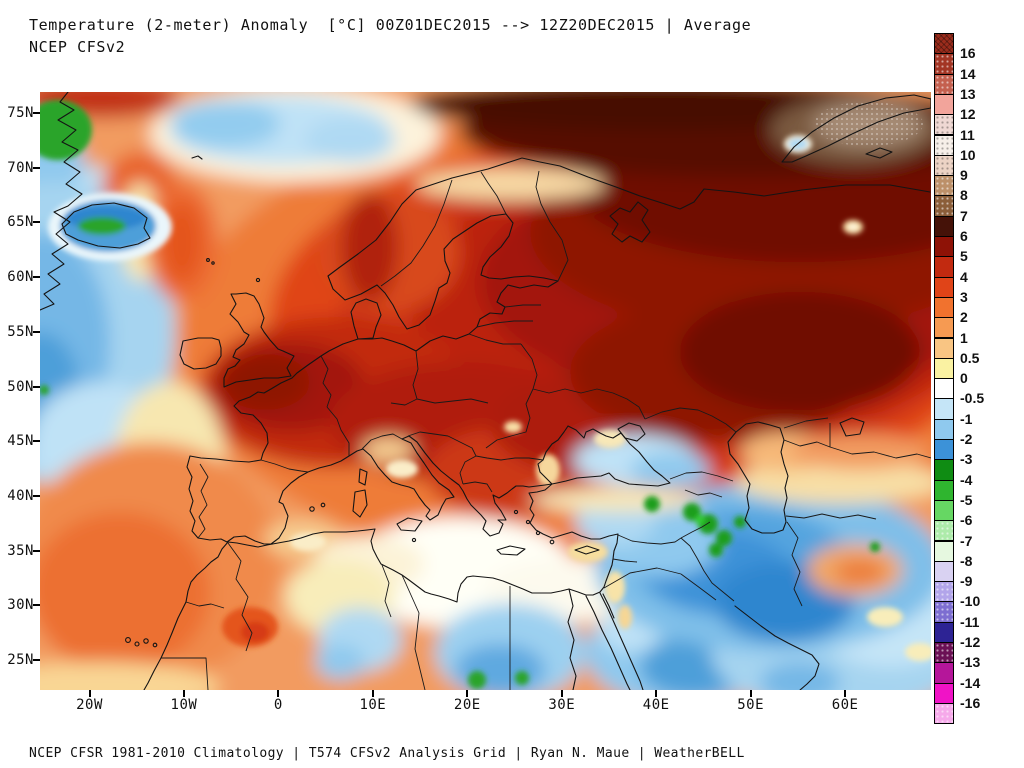  What do you see at coordinates (467, 705) in the screenshot?
I see `lon-tick-label: 20E` at bounding box center [467, 705].